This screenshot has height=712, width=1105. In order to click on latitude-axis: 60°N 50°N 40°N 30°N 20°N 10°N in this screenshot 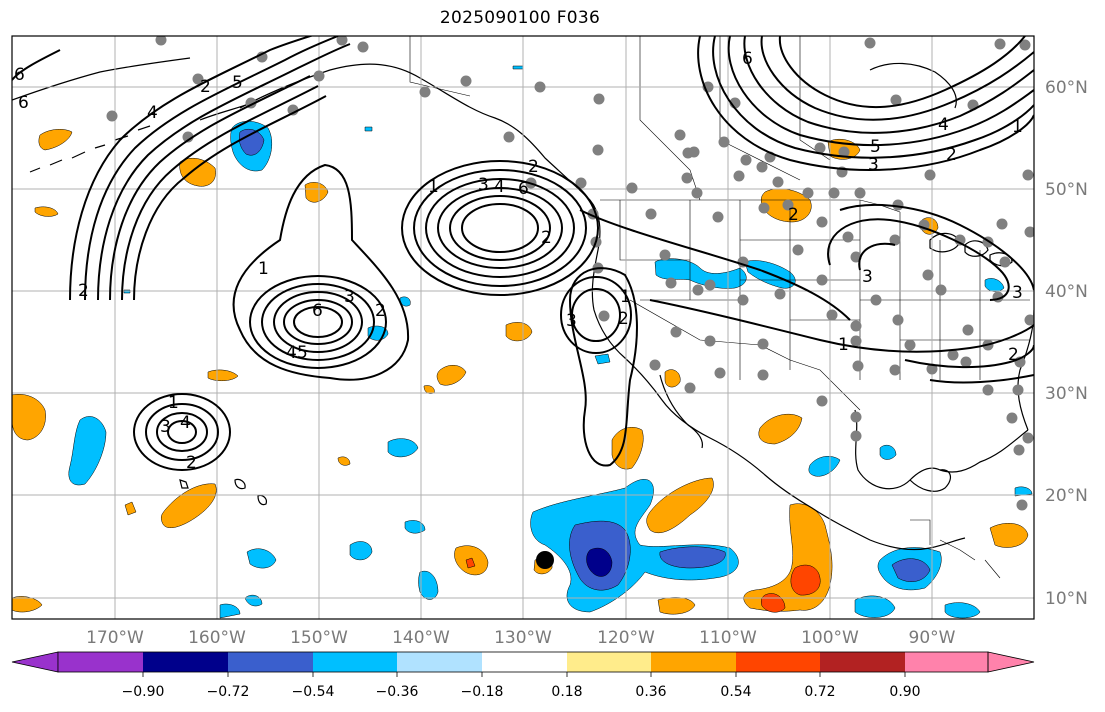, I will do `click(1066, 343)`.